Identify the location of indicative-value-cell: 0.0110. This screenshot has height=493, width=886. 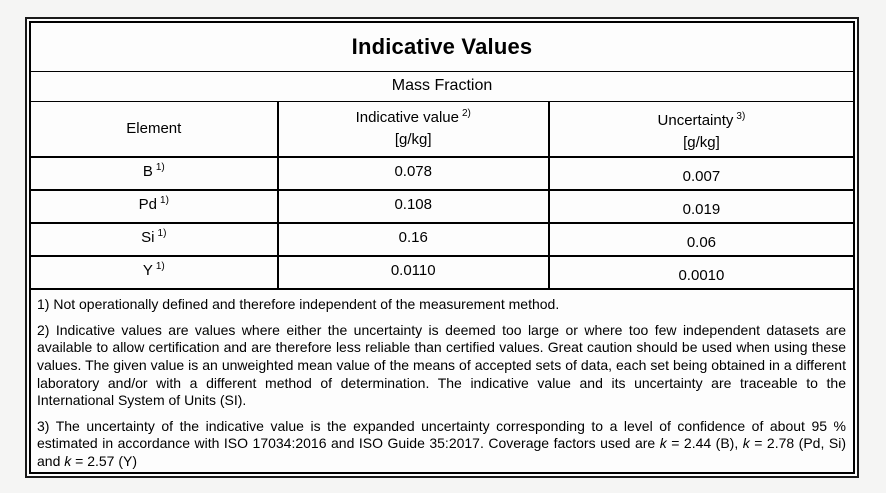
(413, 273).